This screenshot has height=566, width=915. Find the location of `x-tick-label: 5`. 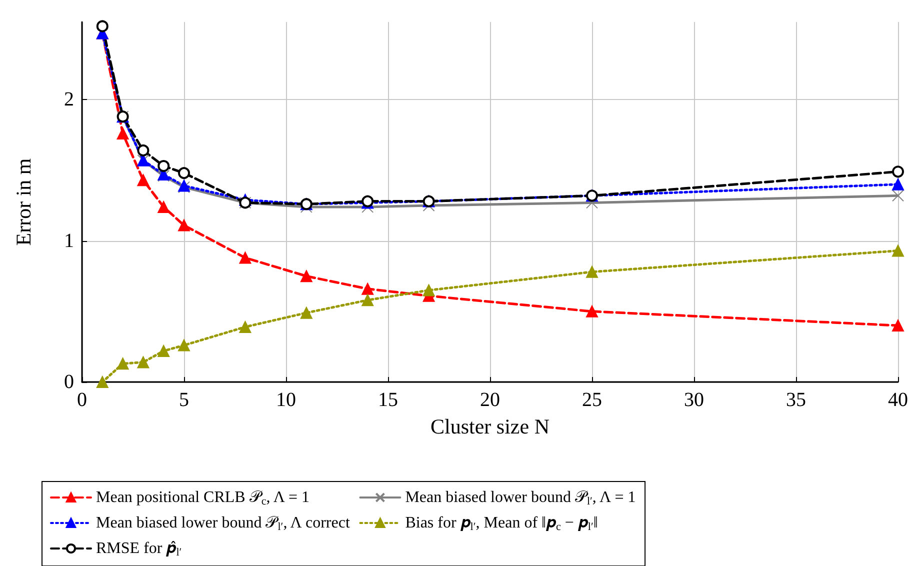

x-tick-label: 5 is located at coordinates (184, 400).